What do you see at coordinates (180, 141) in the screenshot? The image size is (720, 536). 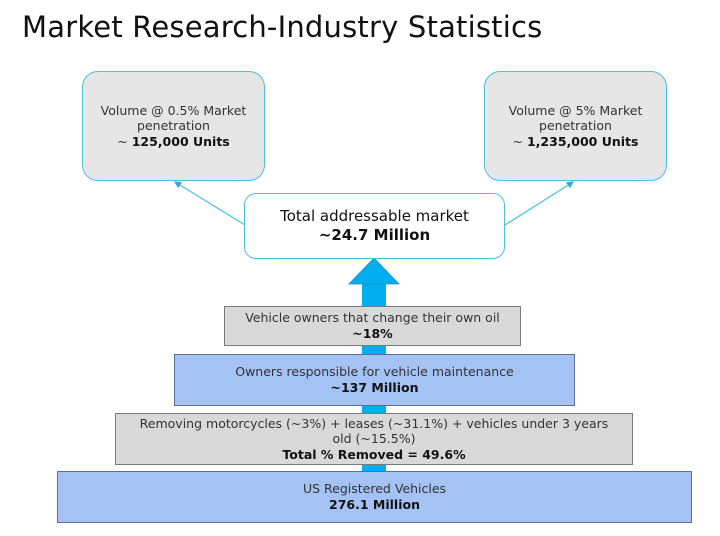 I see `callout-left-value: 125,000 Units` at bounding box center [180, 141].